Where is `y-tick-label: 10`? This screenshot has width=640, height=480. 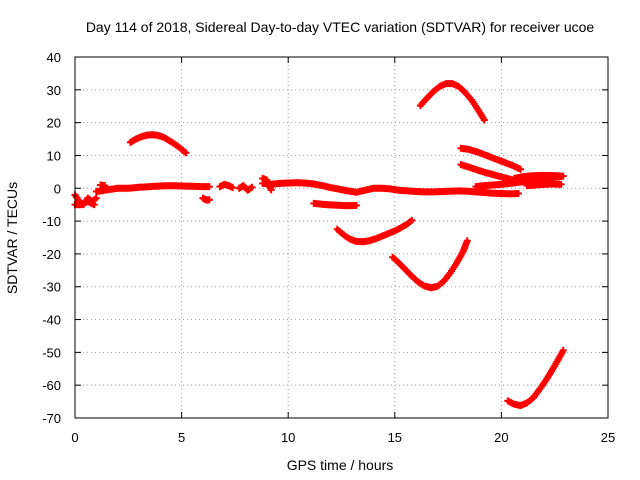
y-tick-label: 10 is located at coordinates (54, 155).